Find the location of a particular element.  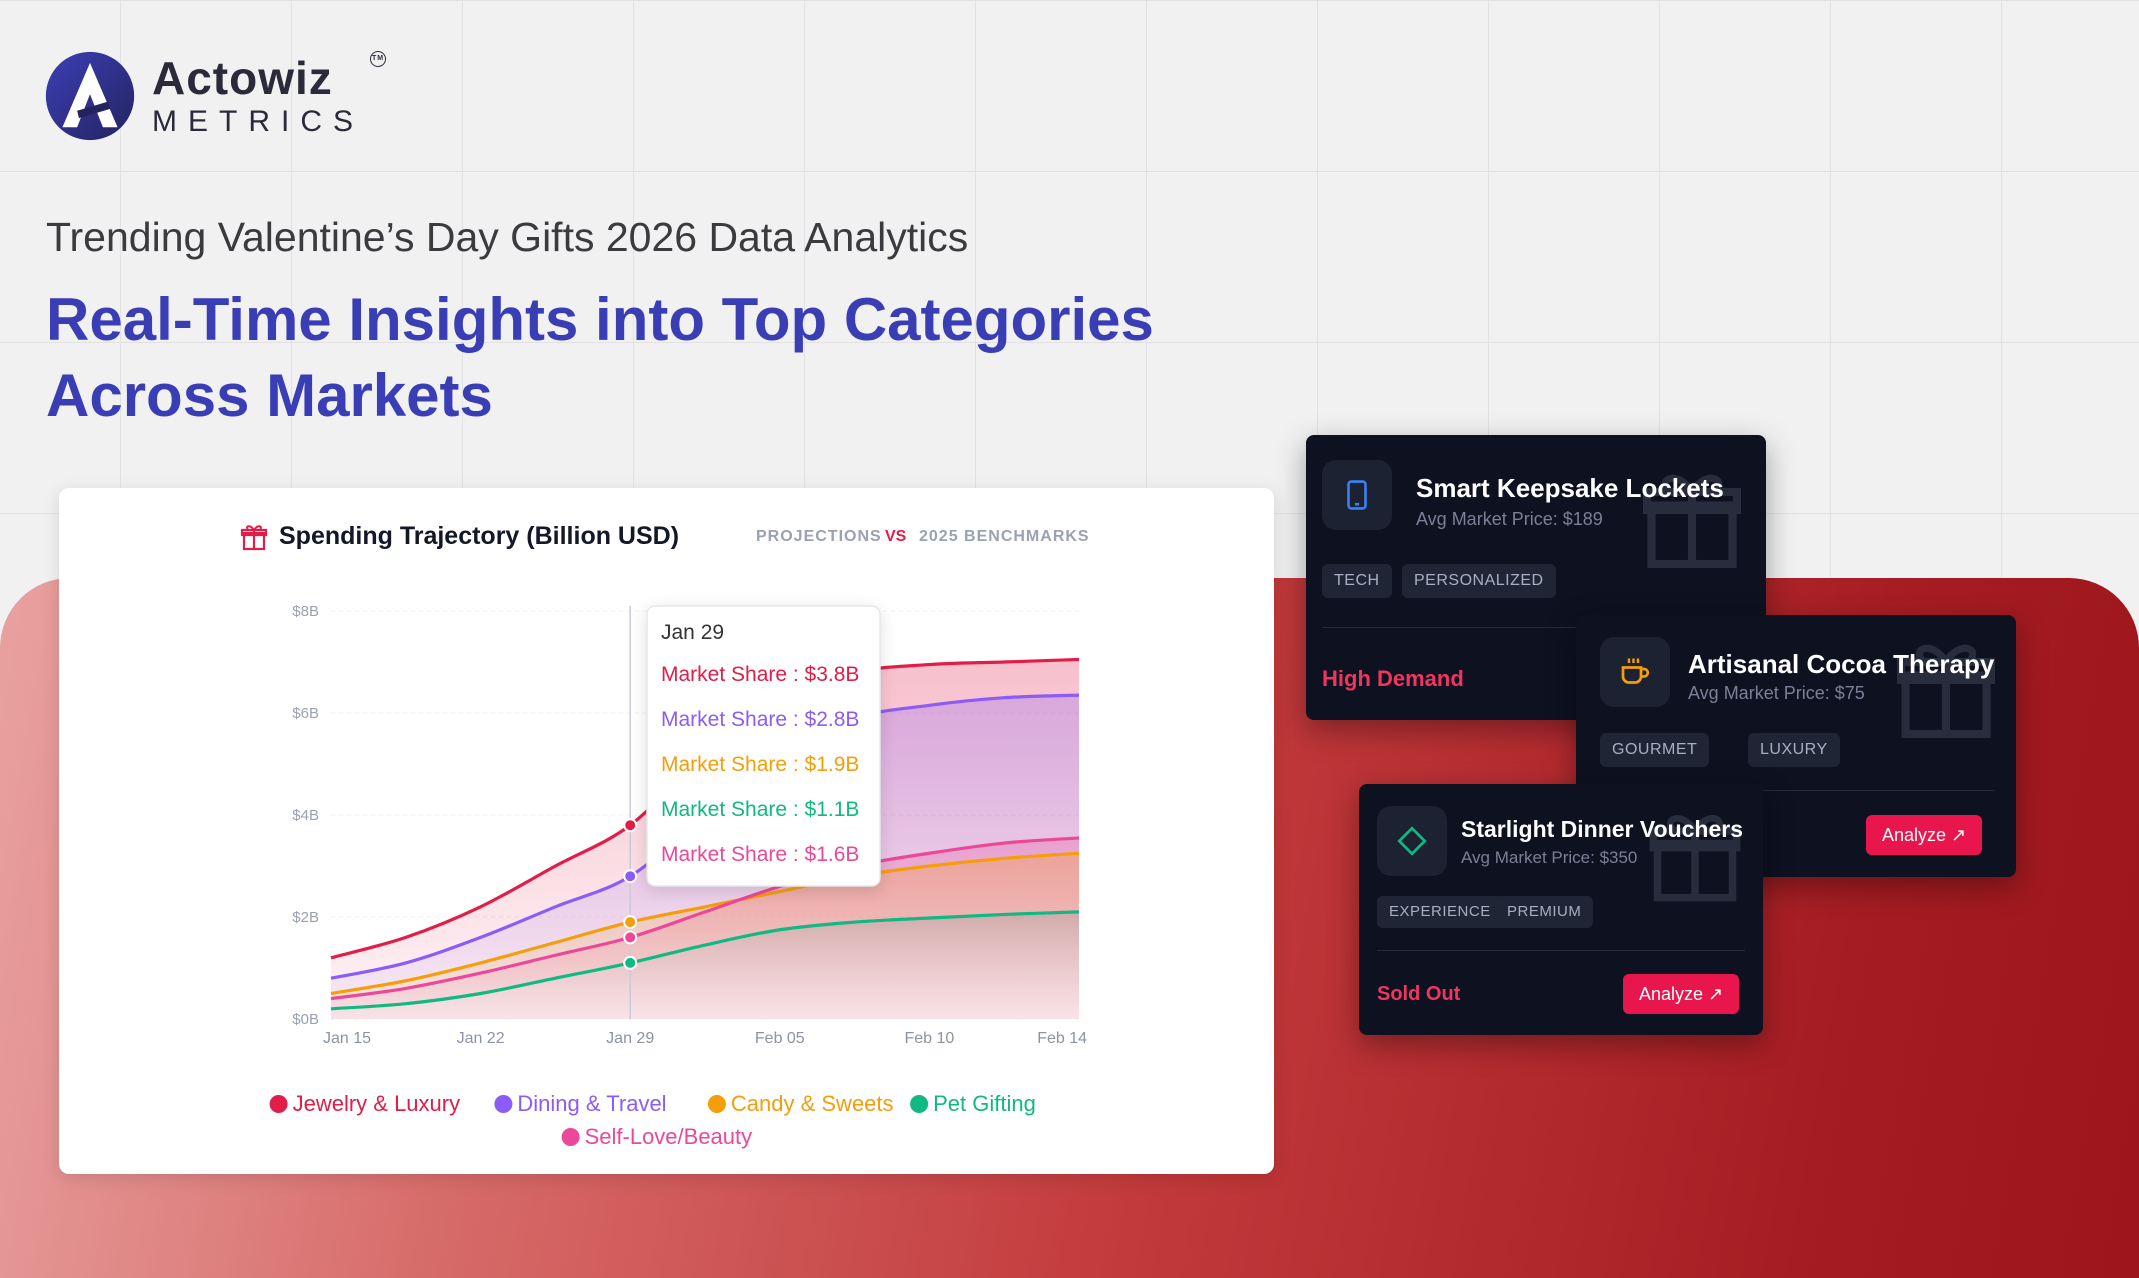

tag-personalized: PERSONALIZED is located at coordinates (1479, 581).